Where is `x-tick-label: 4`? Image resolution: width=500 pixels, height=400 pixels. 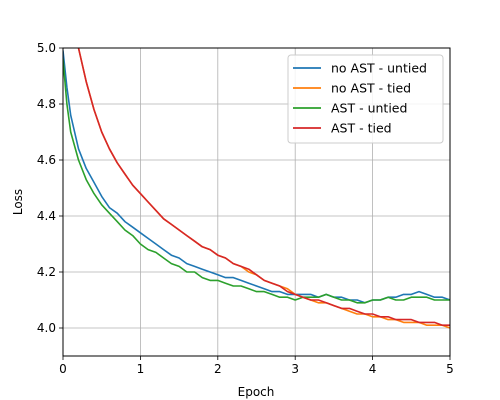 x-tick-label: 4 is located at coordinates (373, 369).